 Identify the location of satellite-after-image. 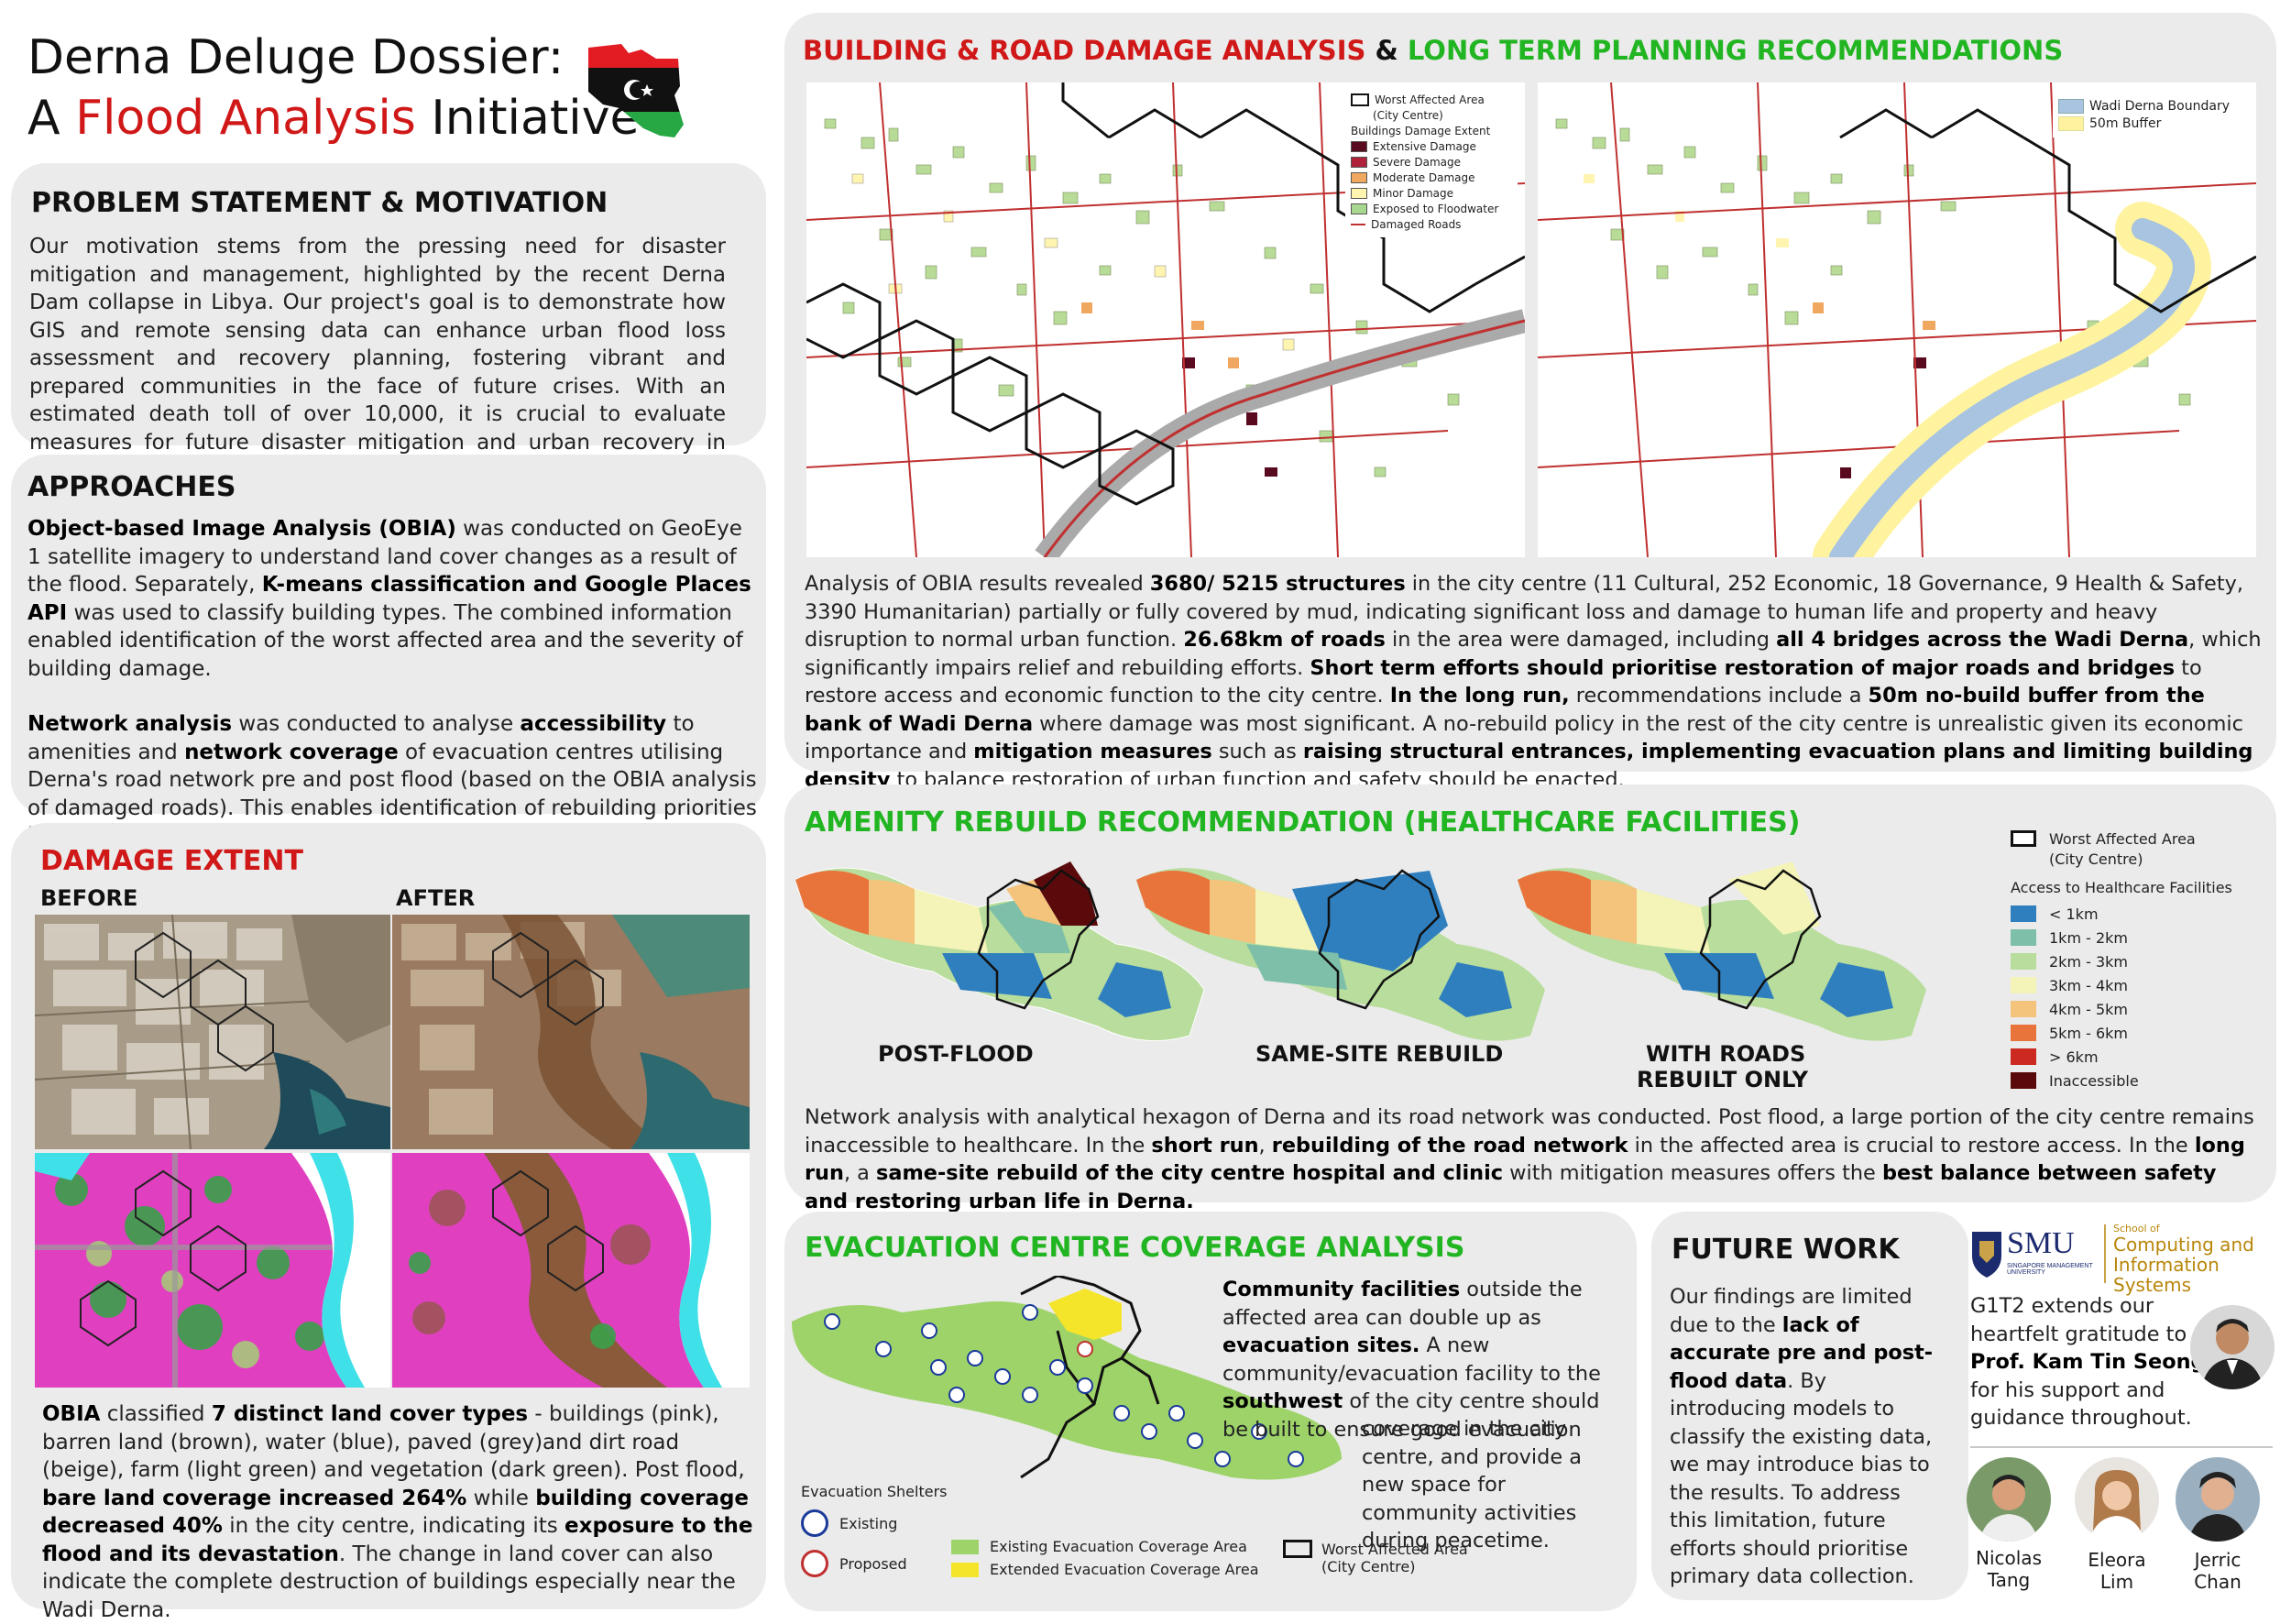
(571, 1032).